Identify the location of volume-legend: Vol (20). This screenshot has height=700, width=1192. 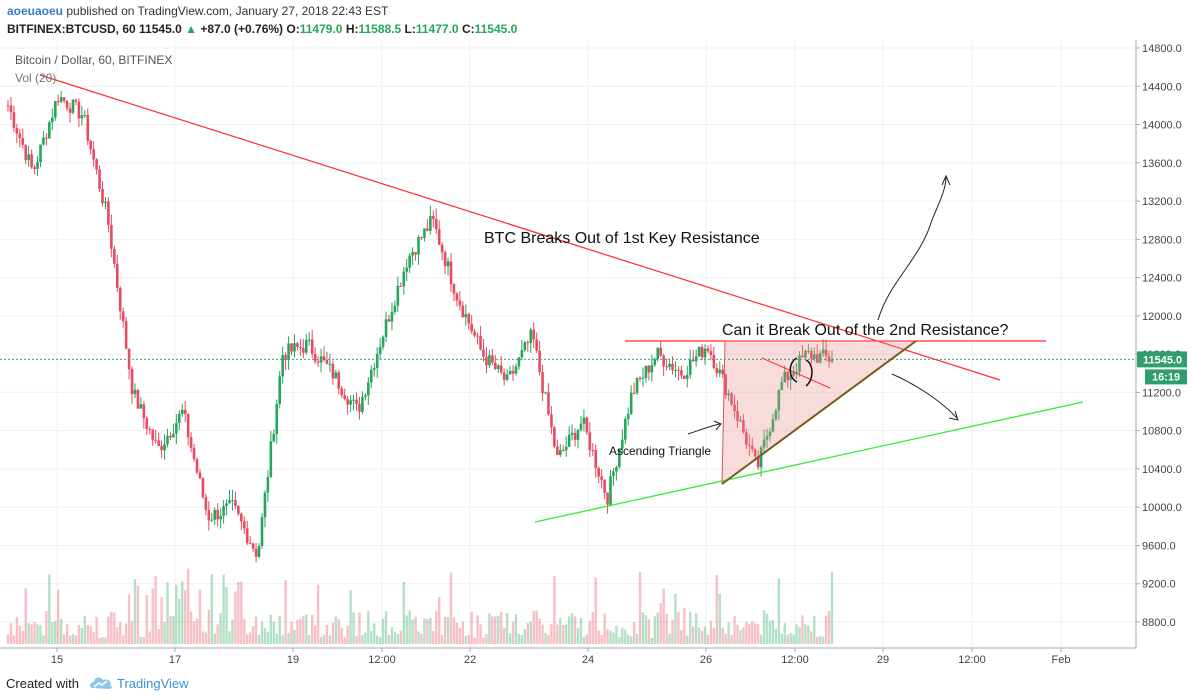
(35, 78).